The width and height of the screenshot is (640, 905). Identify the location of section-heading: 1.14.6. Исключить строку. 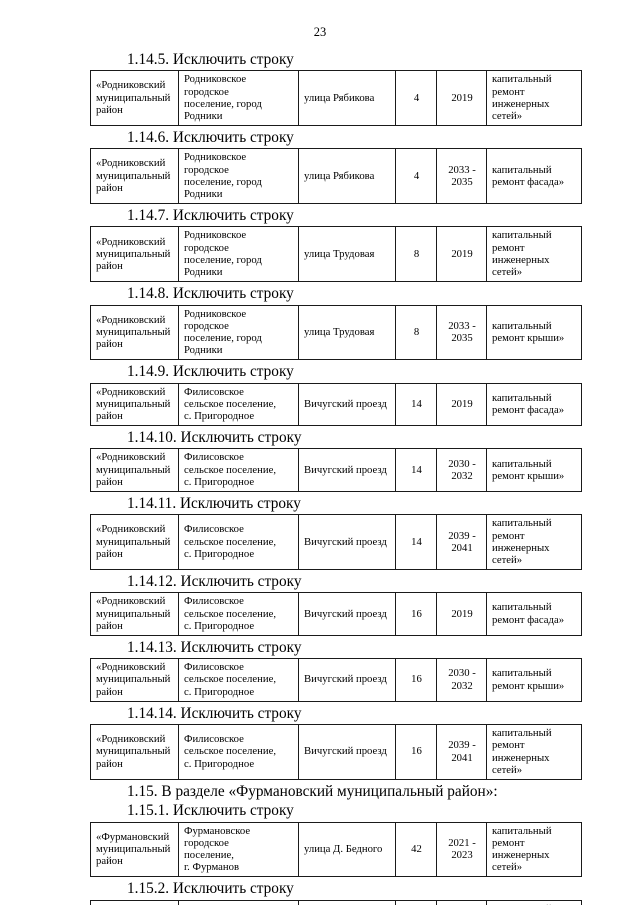
(210, 137).